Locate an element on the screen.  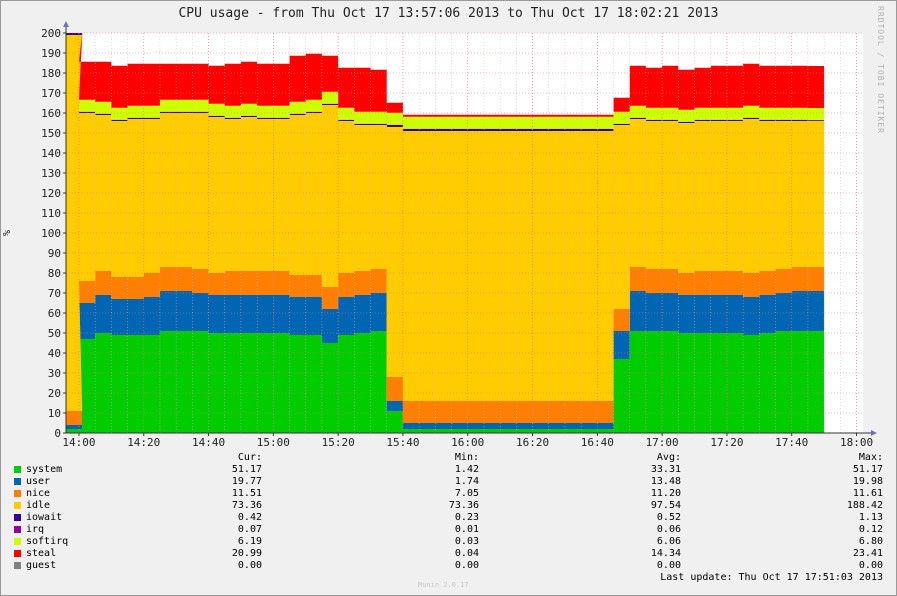
last-update-text: Last update: Thu Oct 17 17:51:03 2013 is located at coordinates (771, 577).